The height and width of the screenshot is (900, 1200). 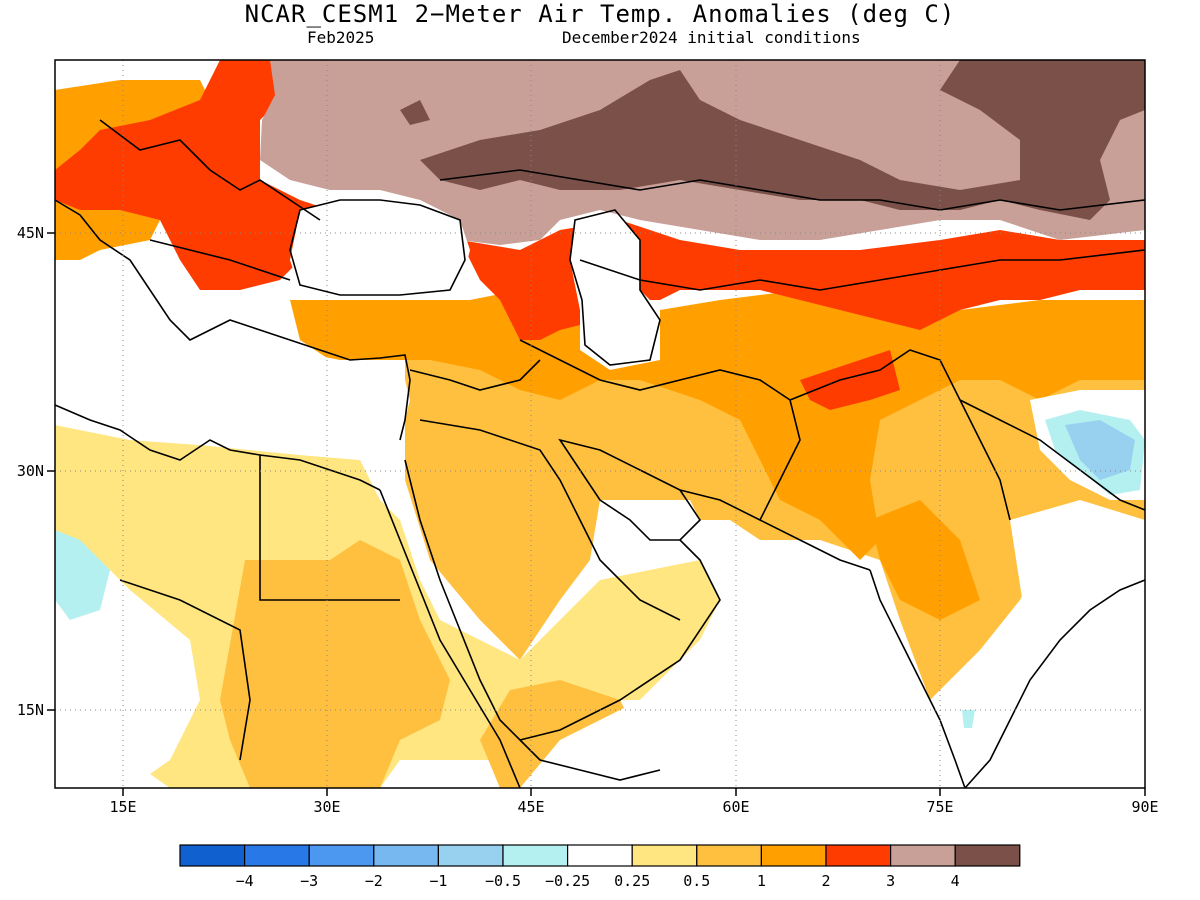 I want to click on colorbar-label-10: 3, so click(x=890, y=881).